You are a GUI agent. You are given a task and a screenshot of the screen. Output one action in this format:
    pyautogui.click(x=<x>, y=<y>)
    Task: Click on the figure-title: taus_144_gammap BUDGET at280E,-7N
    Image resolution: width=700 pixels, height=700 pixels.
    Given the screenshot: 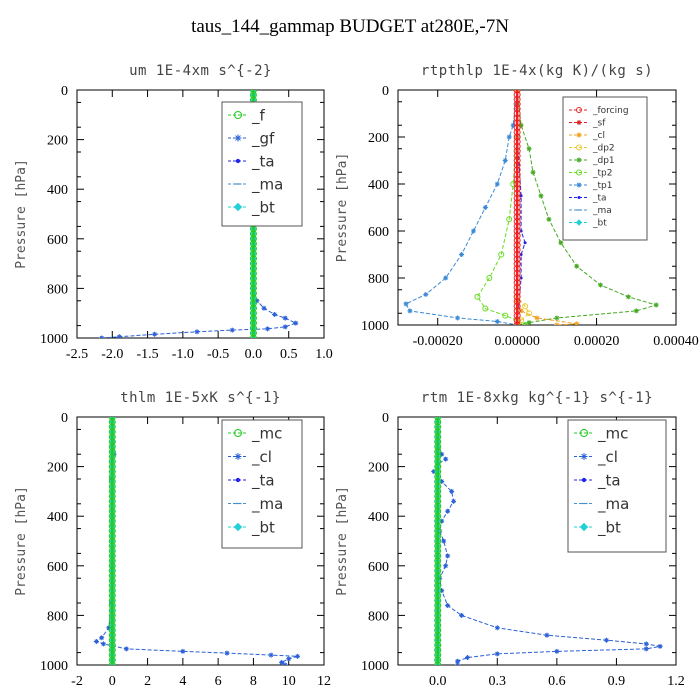 What is the action you would take?
    pyautogui.click(x=350, y=26)
    